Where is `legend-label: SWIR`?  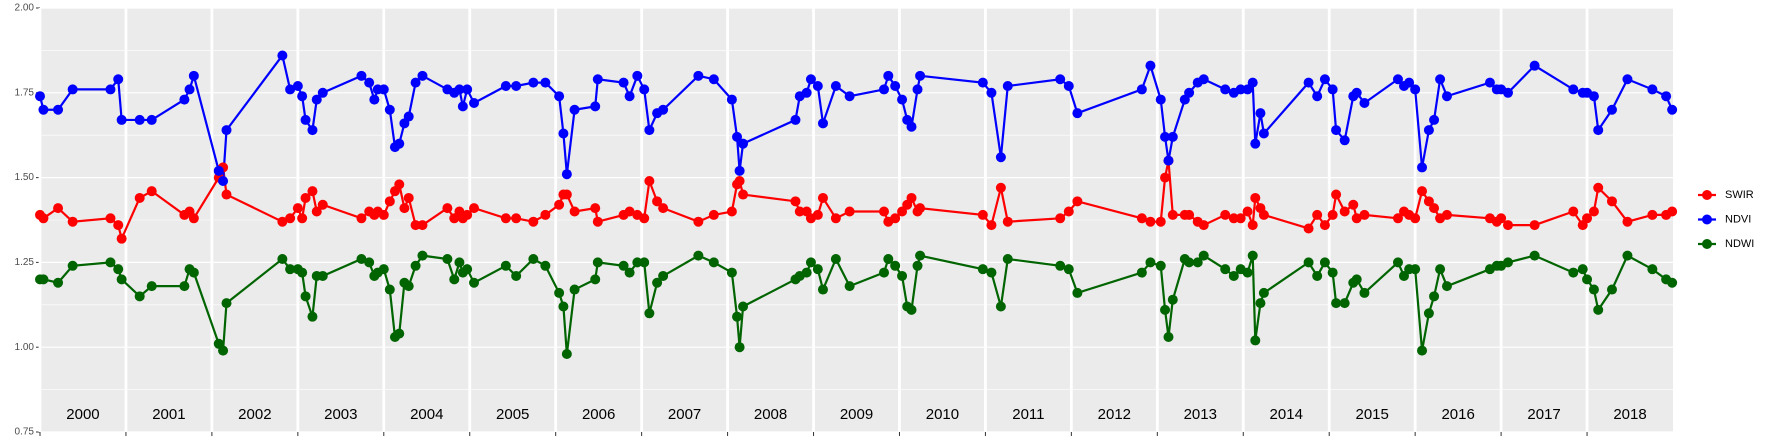 legend-label: SWIR is located at coordinates (1739, 195).